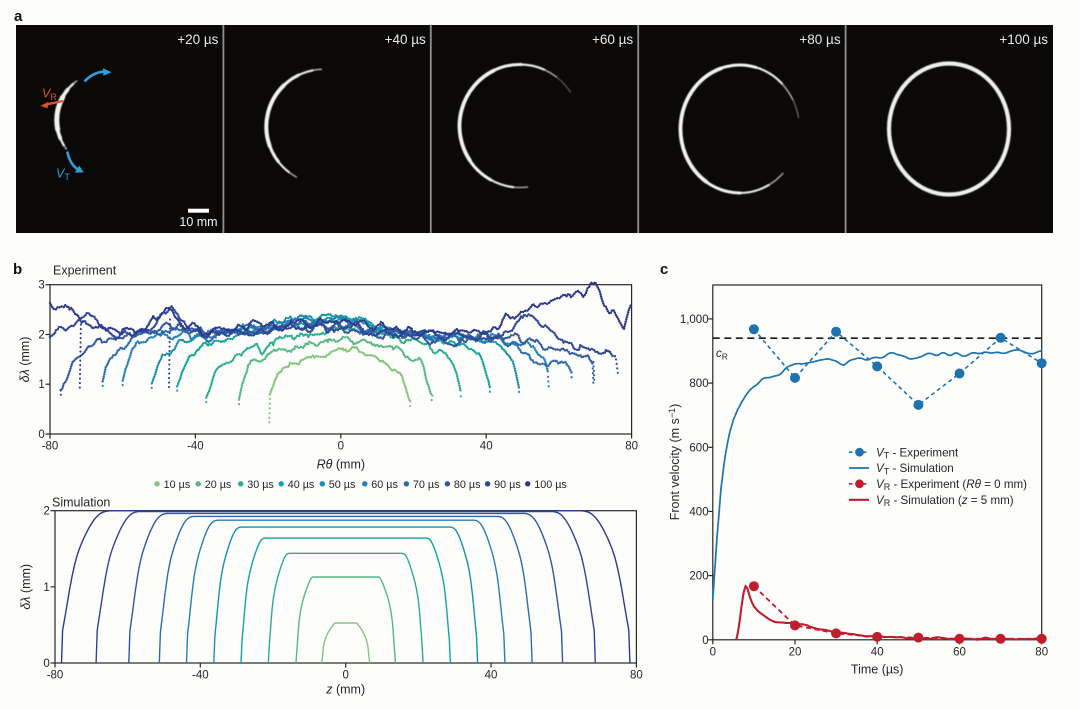 The image size is (1080, 710). I want to click on svg-text: 40 µs, so click(301, 485).